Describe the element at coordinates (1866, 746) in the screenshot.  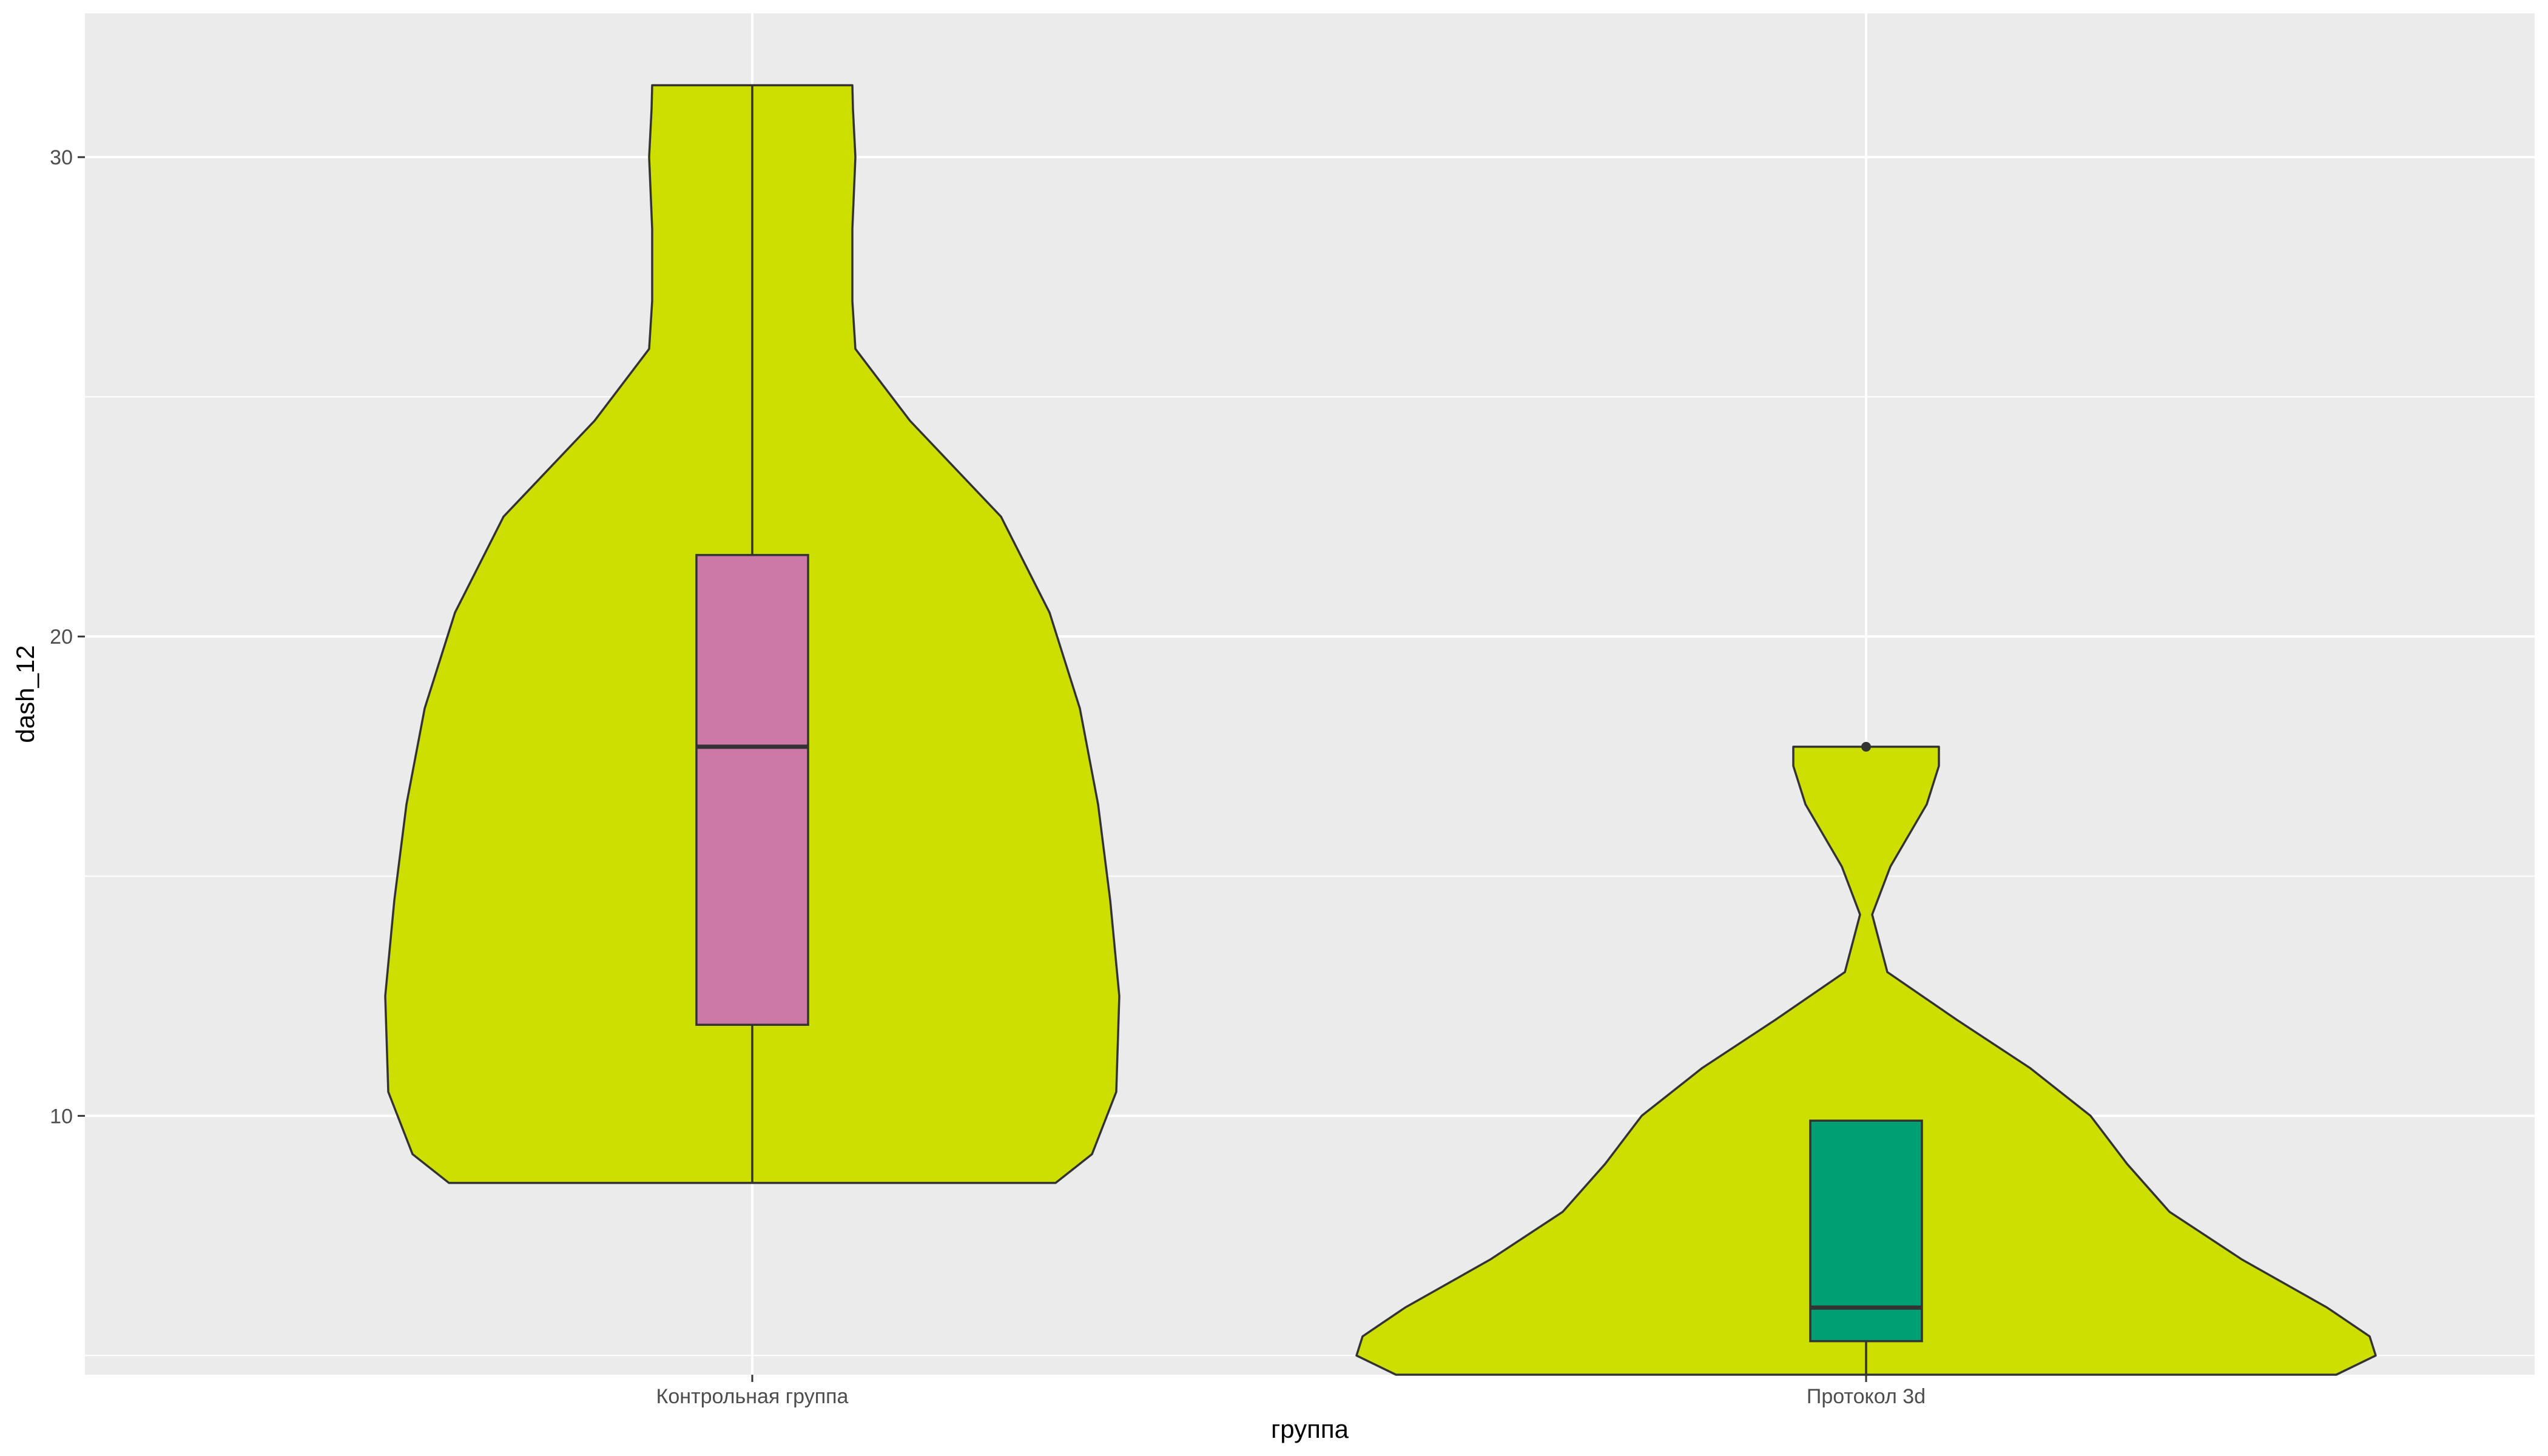
I see `outlier-point` at that location.